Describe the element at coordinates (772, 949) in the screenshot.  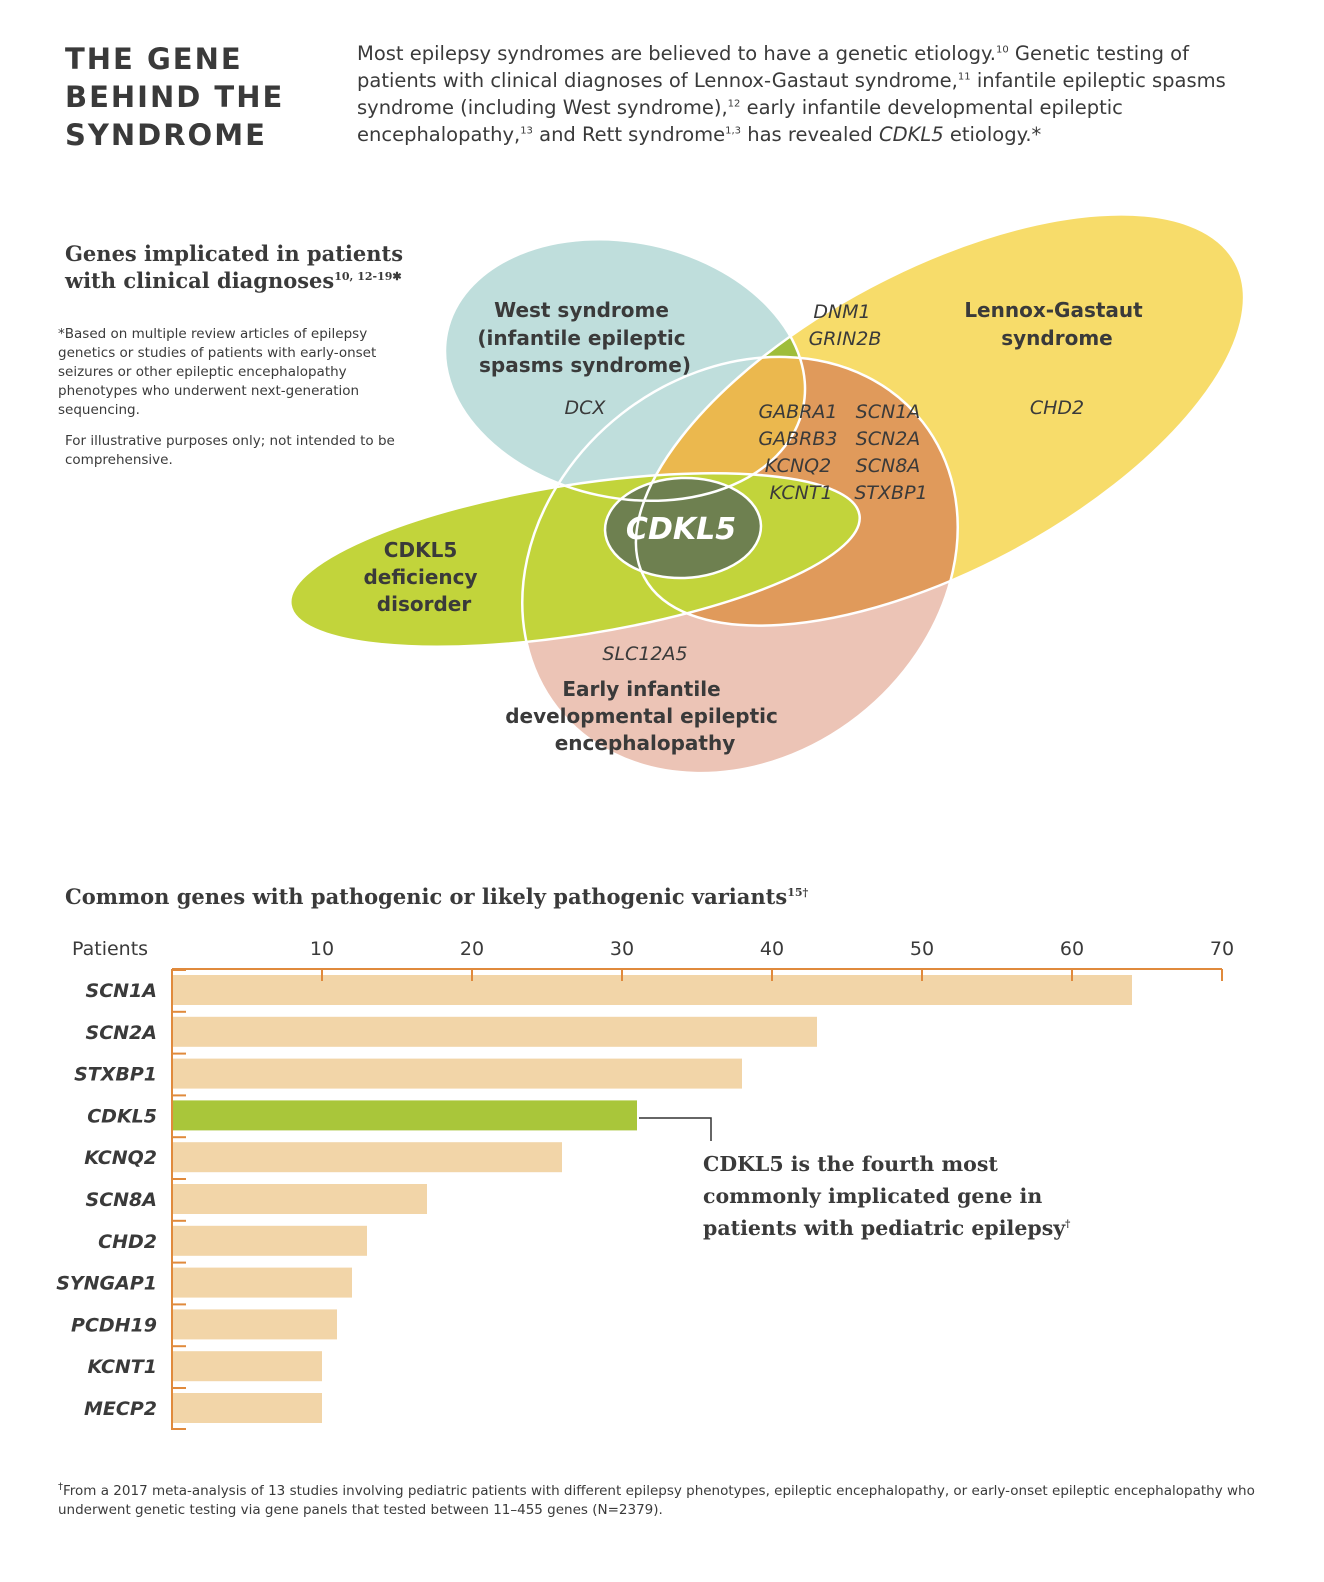
I see `x-tick-label: 40` at that location.